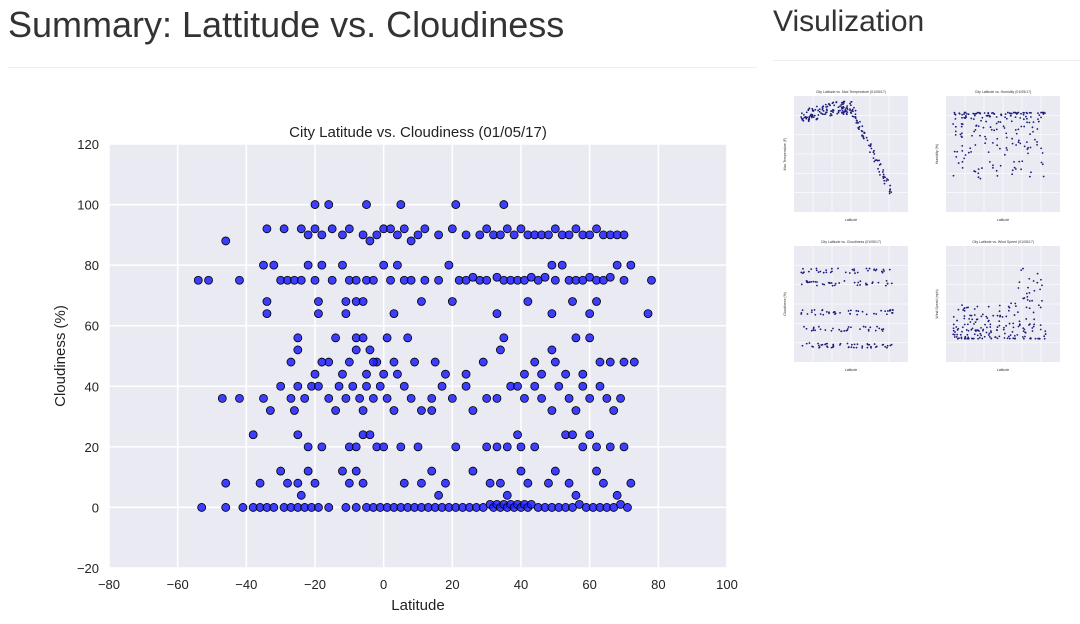 This screenshot has height=624, width=1080. I want to click on x-tick-label: −40, so click(246, 584).